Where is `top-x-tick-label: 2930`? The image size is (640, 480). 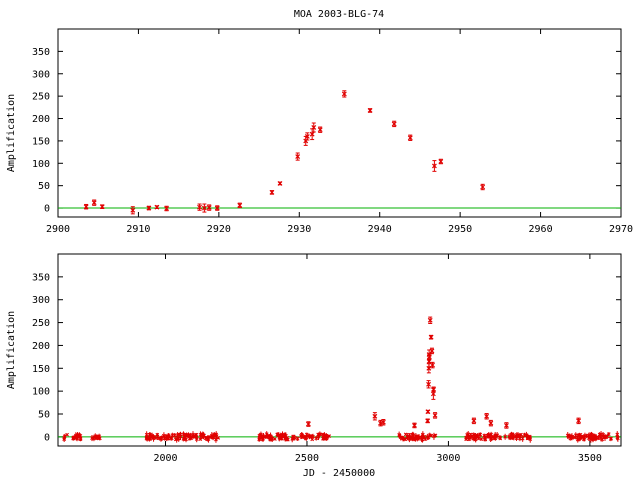
top-x-tick-label: 2930 is located at coordinates (299, 229).